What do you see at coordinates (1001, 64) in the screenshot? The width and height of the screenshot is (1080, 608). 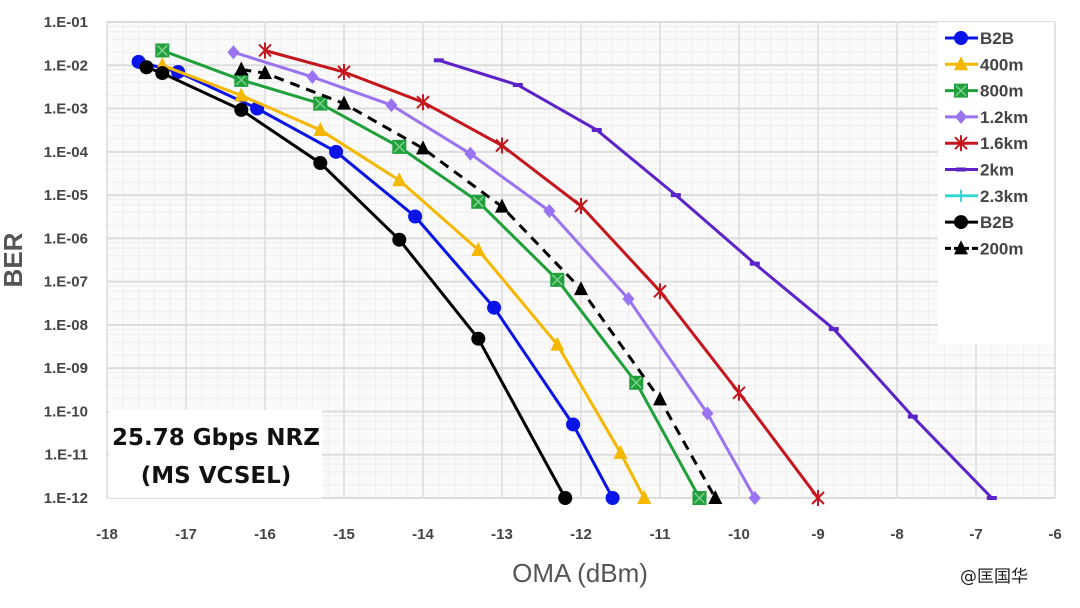 I see `legend-label: 400m` at bounding box center [1001, 64].